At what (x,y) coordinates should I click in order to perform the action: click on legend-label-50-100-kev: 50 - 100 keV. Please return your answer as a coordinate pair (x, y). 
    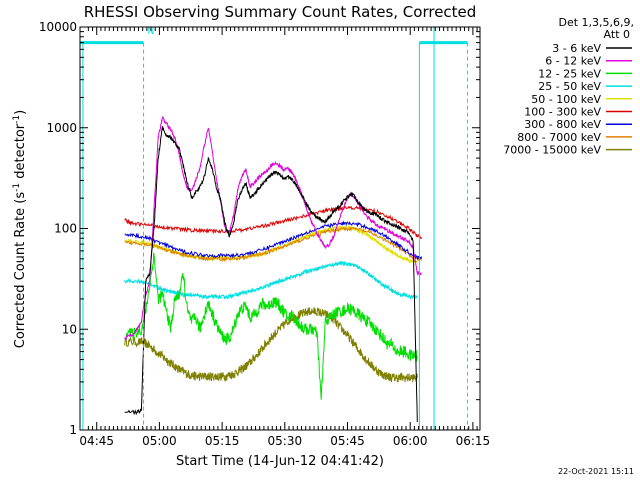
    Looking at the image, I should click on (566, 99).